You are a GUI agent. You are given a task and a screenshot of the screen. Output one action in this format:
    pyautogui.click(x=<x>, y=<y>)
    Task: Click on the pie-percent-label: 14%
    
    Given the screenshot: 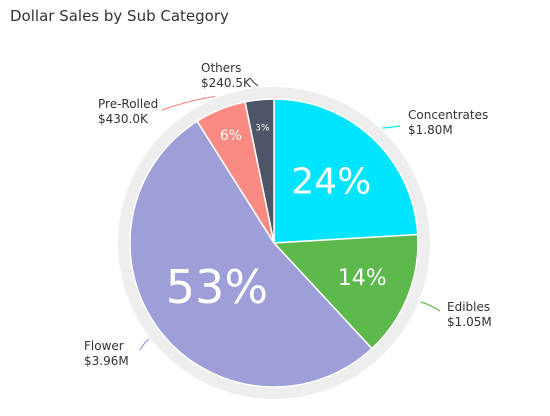 What is the action you would take?
    pyautogui.click(x=362, y=278)
    